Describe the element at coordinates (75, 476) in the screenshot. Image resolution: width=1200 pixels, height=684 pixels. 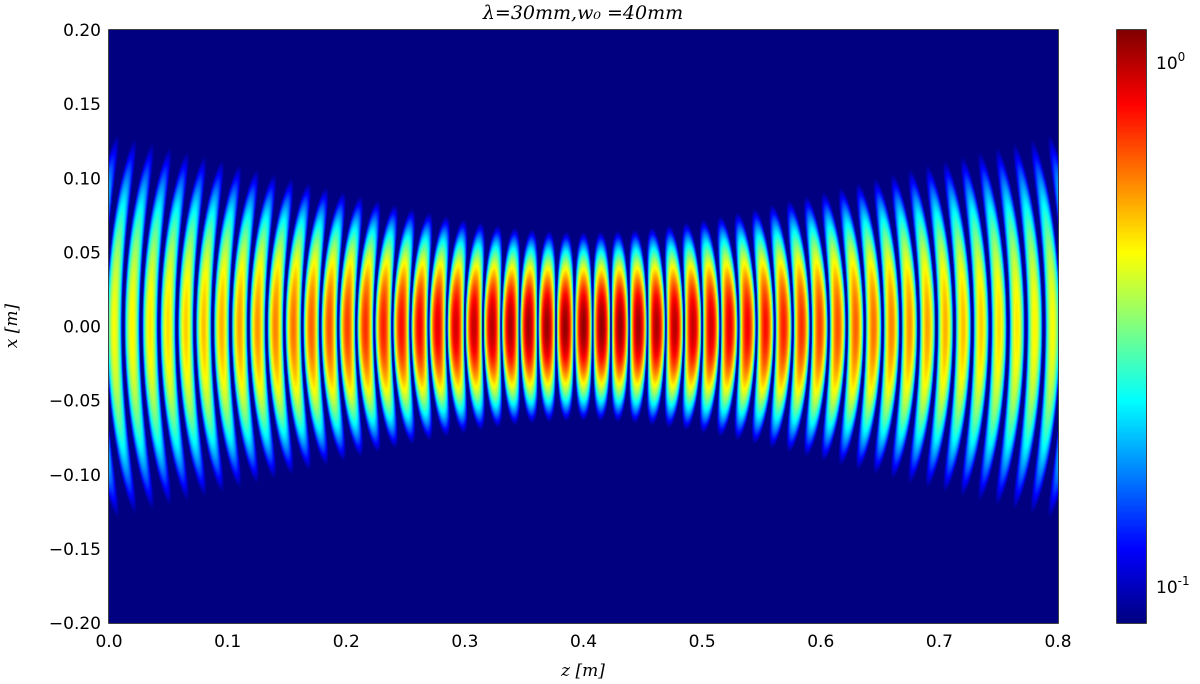
I see `y-tick-label: −0.10` at that location.